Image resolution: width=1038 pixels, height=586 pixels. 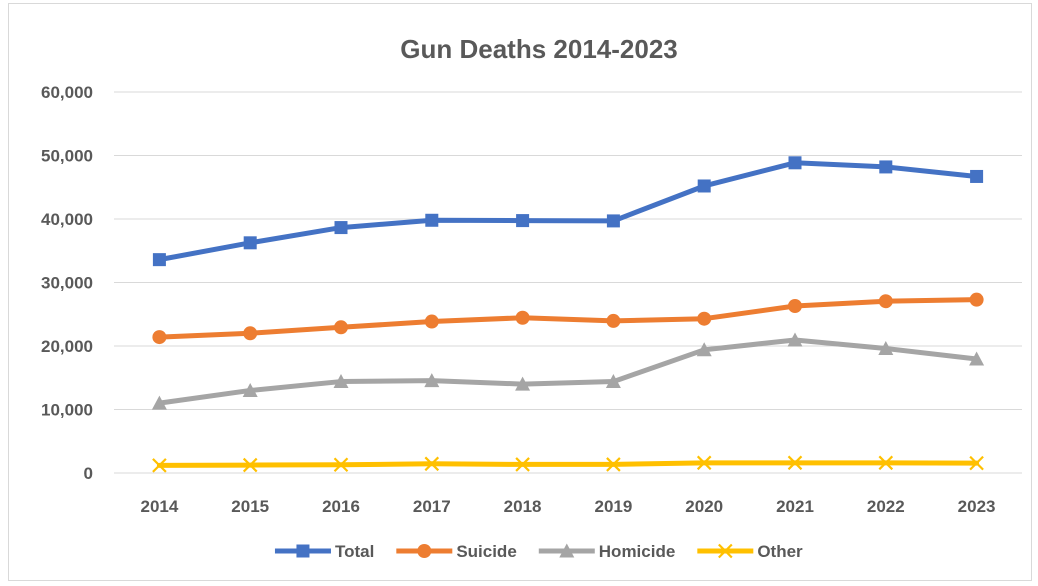 What do you see at coordinates (88, 473) in the screenshot?
I see `y-tick-label: 0` at bounding box center [88, 473].